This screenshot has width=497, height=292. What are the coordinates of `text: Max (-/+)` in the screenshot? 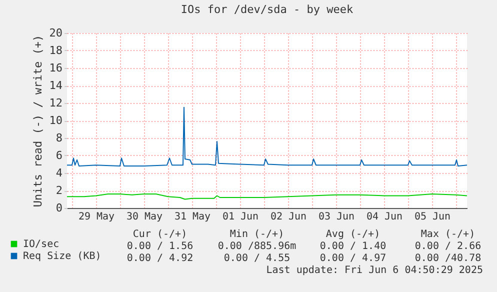 It's located at (448, 234).